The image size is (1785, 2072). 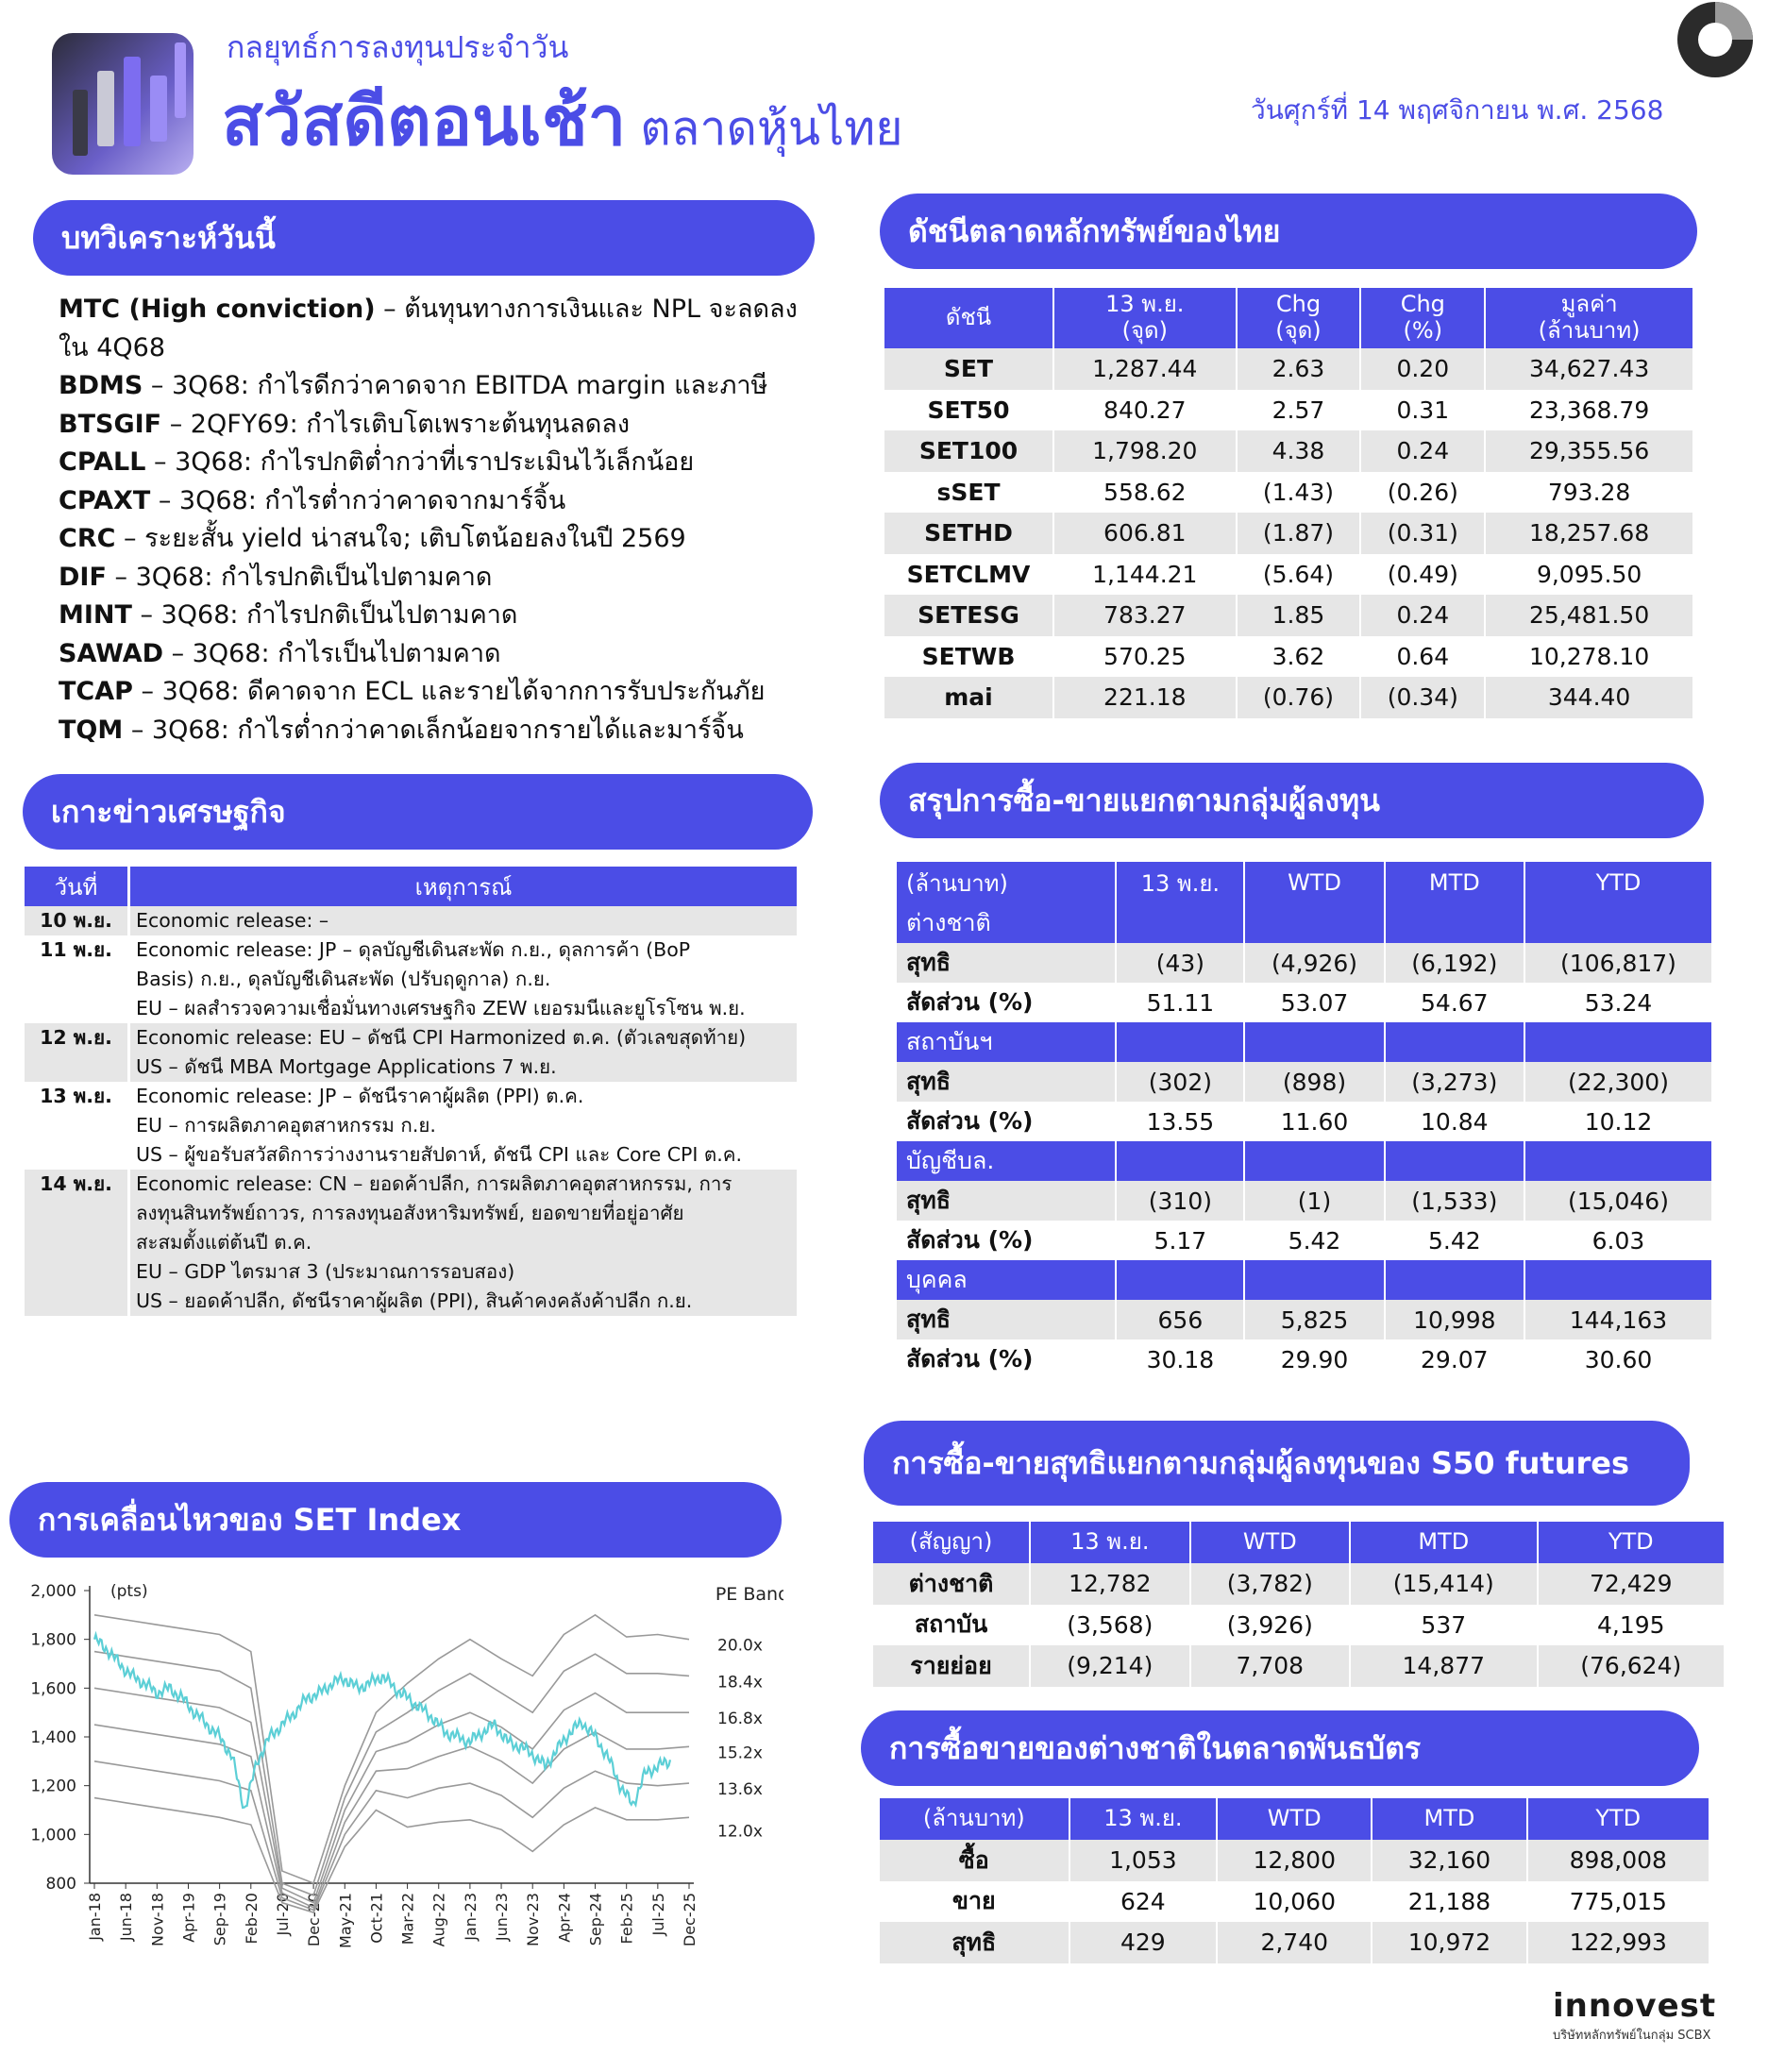 I want to click on index-cell: 783.27, so click(x=1146, y=615).